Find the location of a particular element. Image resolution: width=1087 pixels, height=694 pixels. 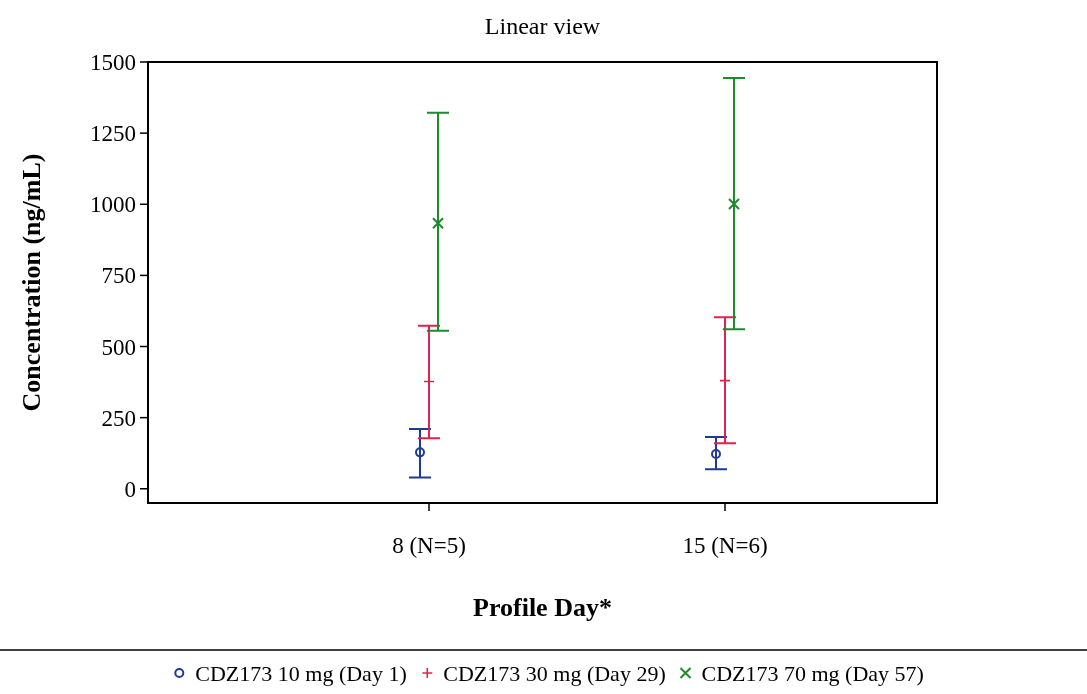

y-tick-label: 0 is located at coordinates (130, 489).